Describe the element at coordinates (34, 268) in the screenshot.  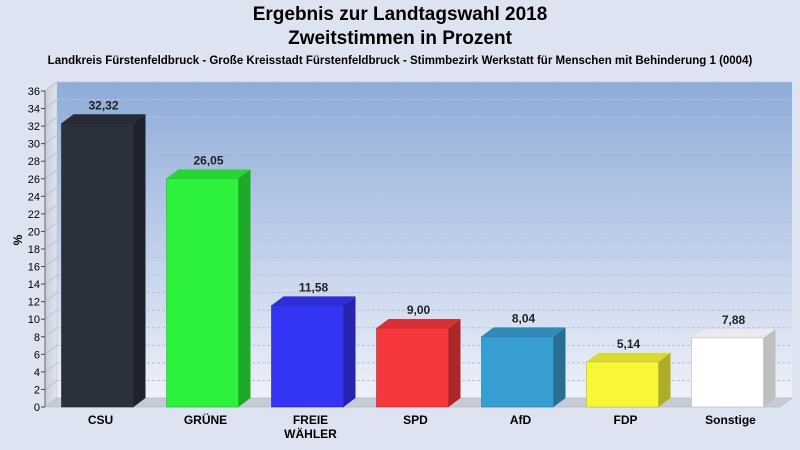
I see `y-tick-label: 16` at that location.